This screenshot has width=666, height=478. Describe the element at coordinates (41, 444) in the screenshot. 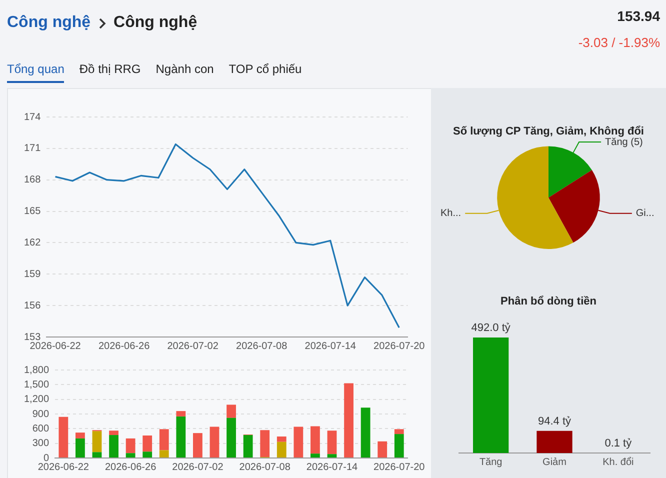

I see `y-tick-label: 300` at that location.